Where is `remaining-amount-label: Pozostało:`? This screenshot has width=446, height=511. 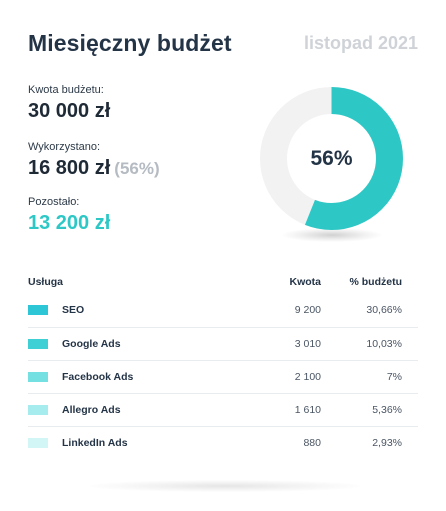
remaining-amount-label: Pozostało: is located at coordinates (54, 202).